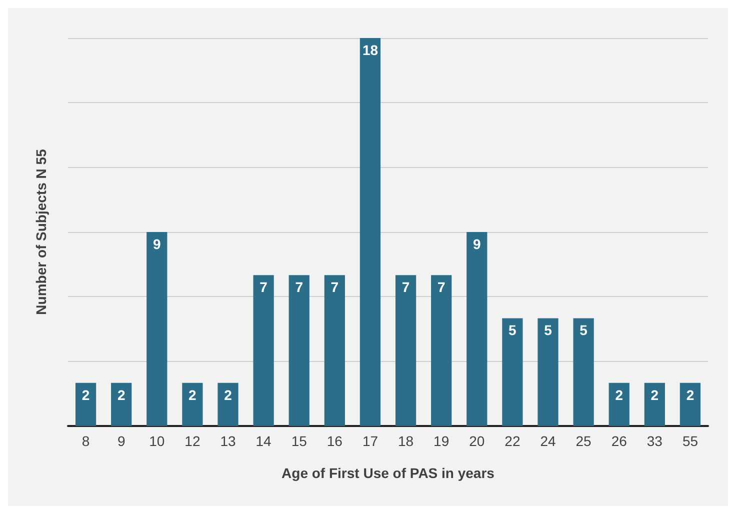  Describe the element at coordinates (121, 441) in the screenshot. I see `x-tick-label: 9` at that location.